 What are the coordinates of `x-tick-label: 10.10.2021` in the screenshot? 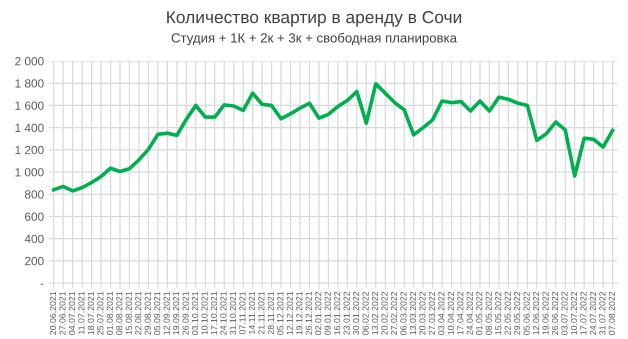 It's located at (204, 313).